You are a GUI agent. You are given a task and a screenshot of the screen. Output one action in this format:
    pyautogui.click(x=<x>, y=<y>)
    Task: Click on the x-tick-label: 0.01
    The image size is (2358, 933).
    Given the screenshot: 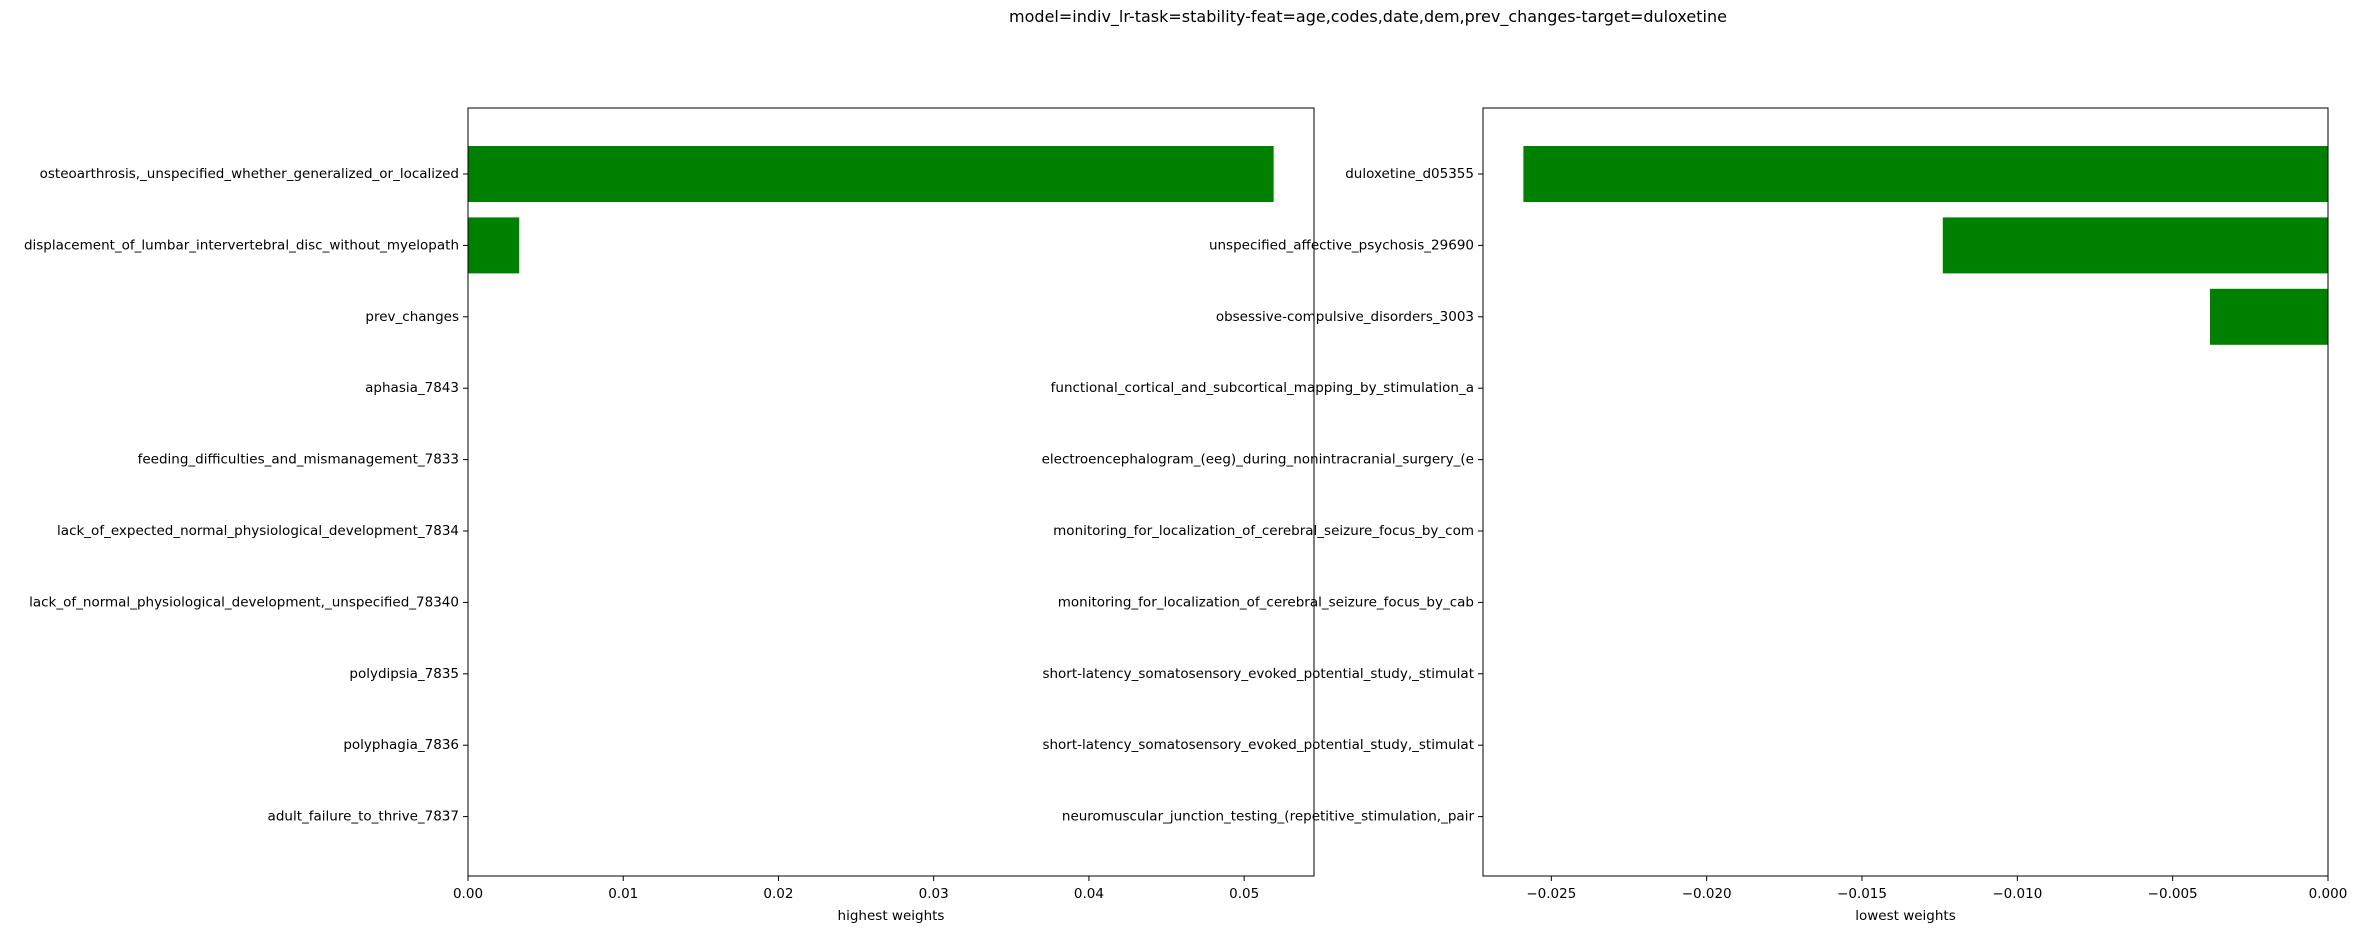 What is the action you would take?
    pyautogui.click(x=623, y=894)
    